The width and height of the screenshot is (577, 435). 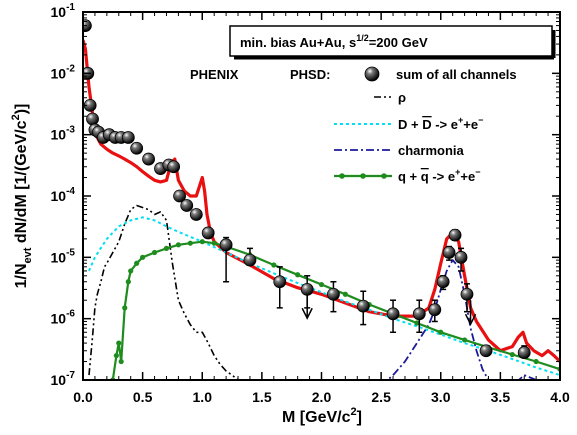 What do you see at coordinates (322, 416) in the screenshot?
I see `x-axis-title: M [GeV/c2]` at bounding box center [322, 416].